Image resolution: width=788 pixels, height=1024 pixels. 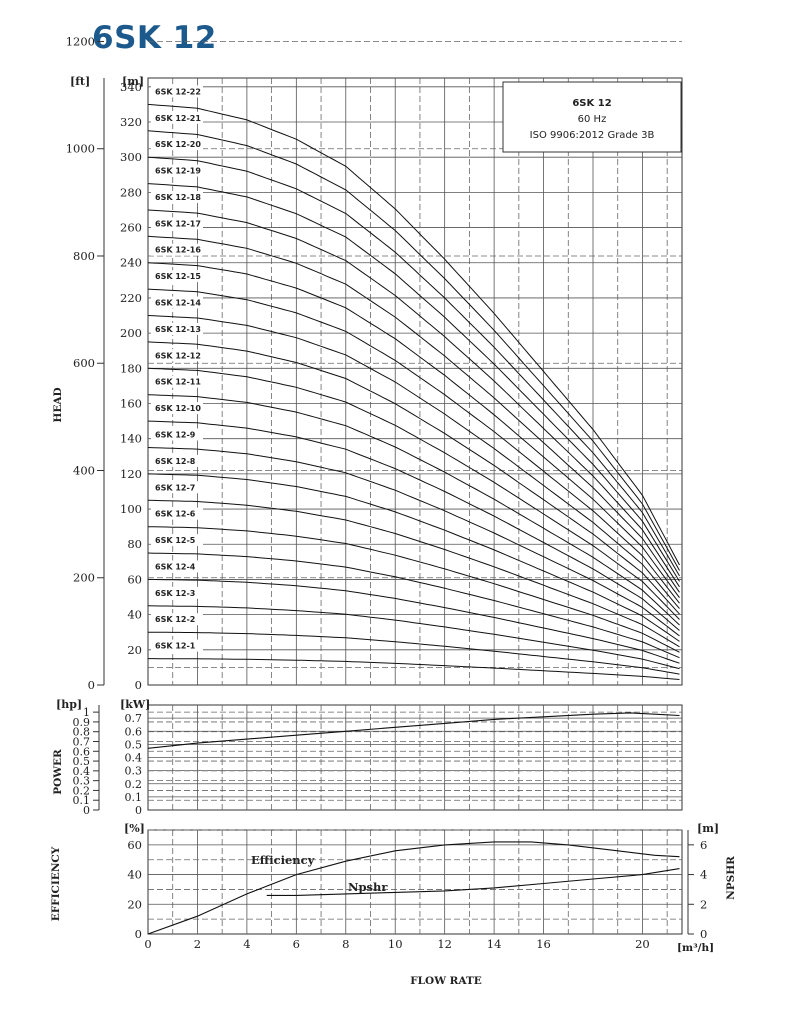 What do you see at coordinates (178, 303) in the screenshot?
I see `series-label: 6SK 12-14` at bounding box center [178, 303].